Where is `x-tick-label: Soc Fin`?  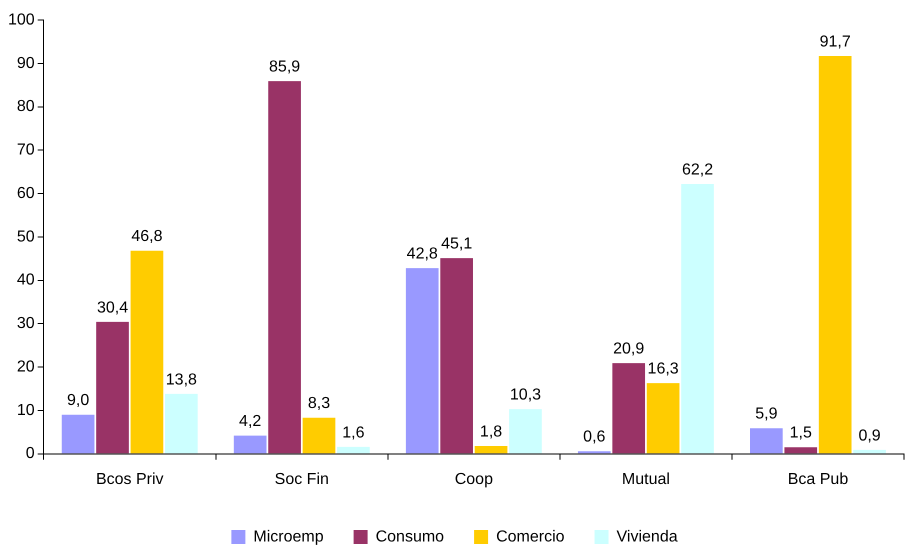
x-tick-label: Soc Fin is located at coordinates (301, 479).